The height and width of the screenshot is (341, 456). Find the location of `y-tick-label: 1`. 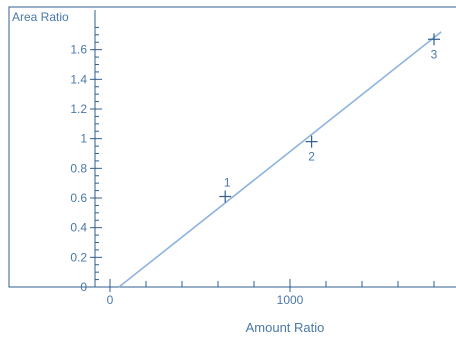

y-tick-label: 1 is located at coordinates (83, 139).